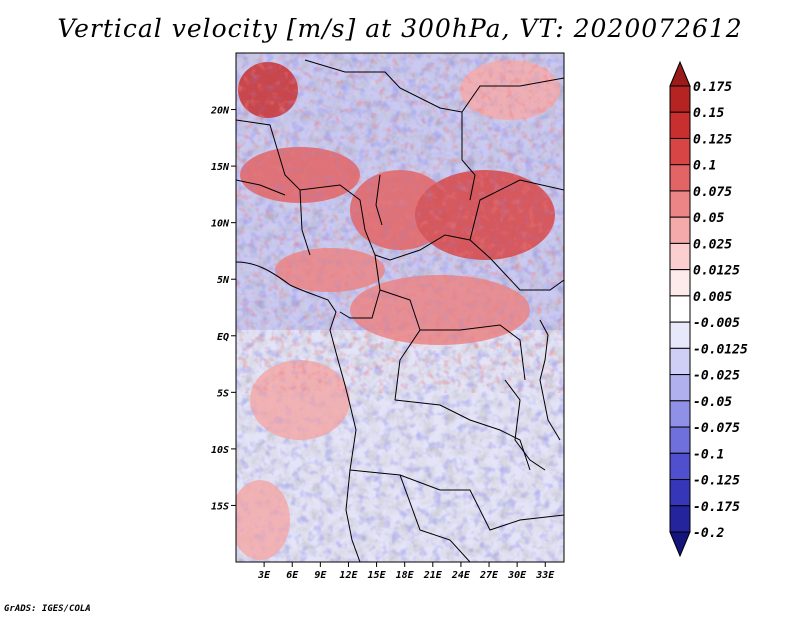 Image resolution: width=800 pixels, height=618 pixels. I want to click on colorbar-label: -0.2, so click(708, 533).